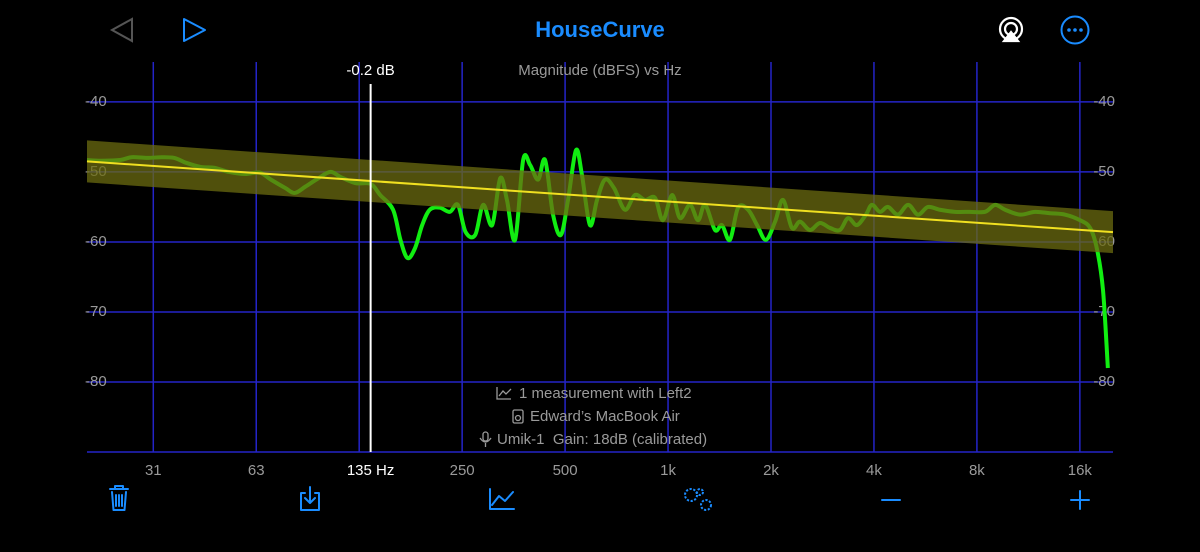 The height and width of the screenshot is (552, 1200). I want to click on y-tick-label-right: -50, so click(1104, 171).